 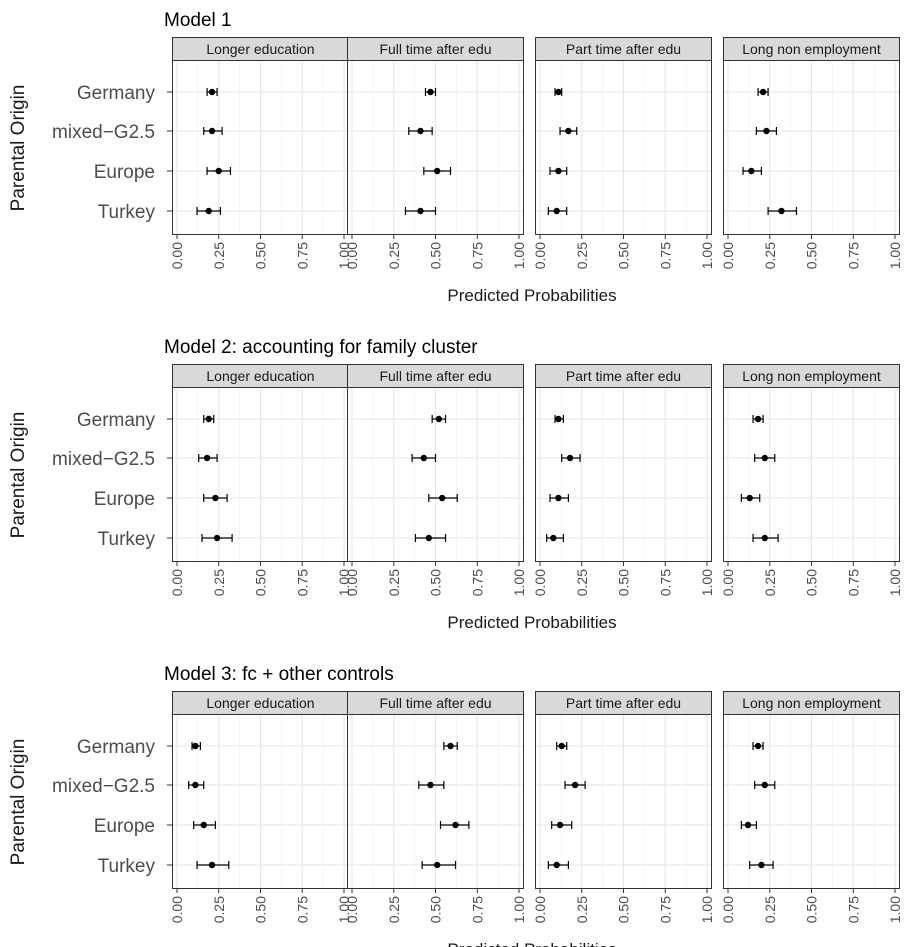 What do you see at coordinates (279, 674) in the screenshot?
I see `chart-title: Model 3: fc + other controls` at bounding box center [279, 674].